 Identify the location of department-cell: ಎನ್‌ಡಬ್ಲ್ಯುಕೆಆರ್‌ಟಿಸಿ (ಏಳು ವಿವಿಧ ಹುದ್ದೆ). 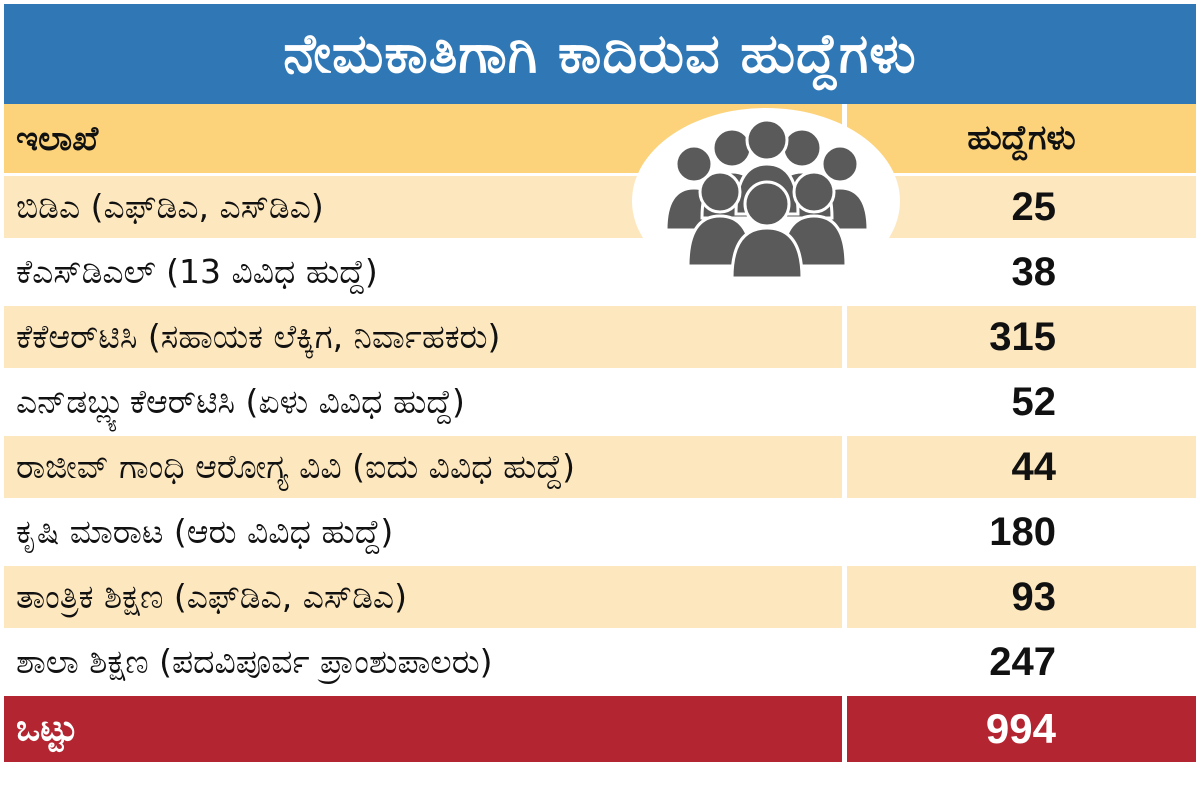
(240, 401).